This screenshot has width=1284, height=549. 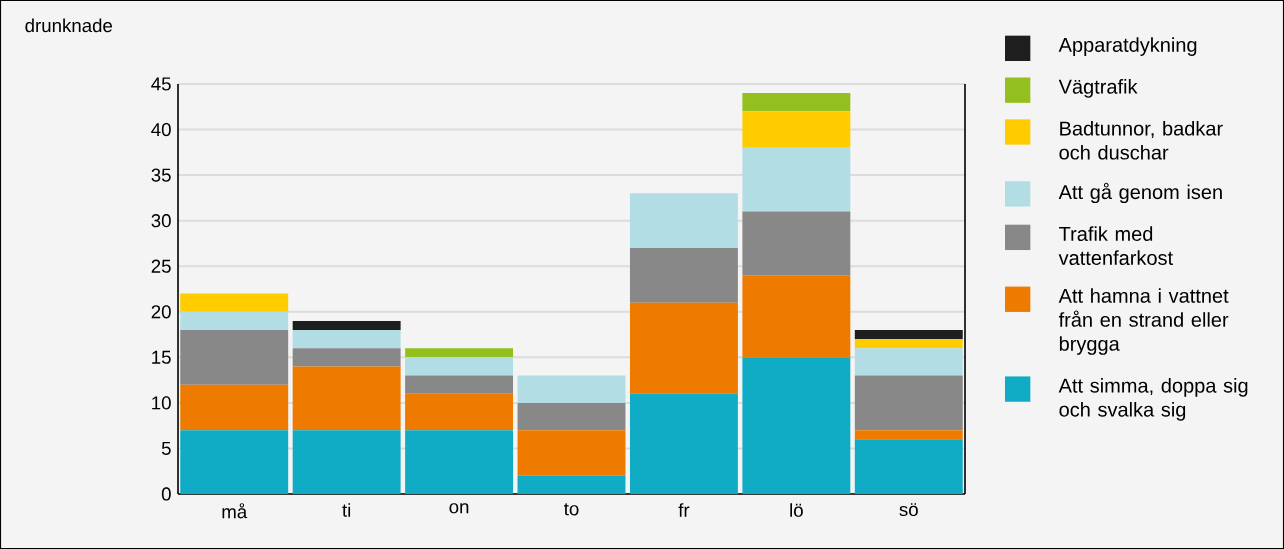 What do you see at coordinates (1141, 140) in the screenshot?
I see `legend-label: Badtunnor, badkar och duschar` at bounding box center [1141, 140].